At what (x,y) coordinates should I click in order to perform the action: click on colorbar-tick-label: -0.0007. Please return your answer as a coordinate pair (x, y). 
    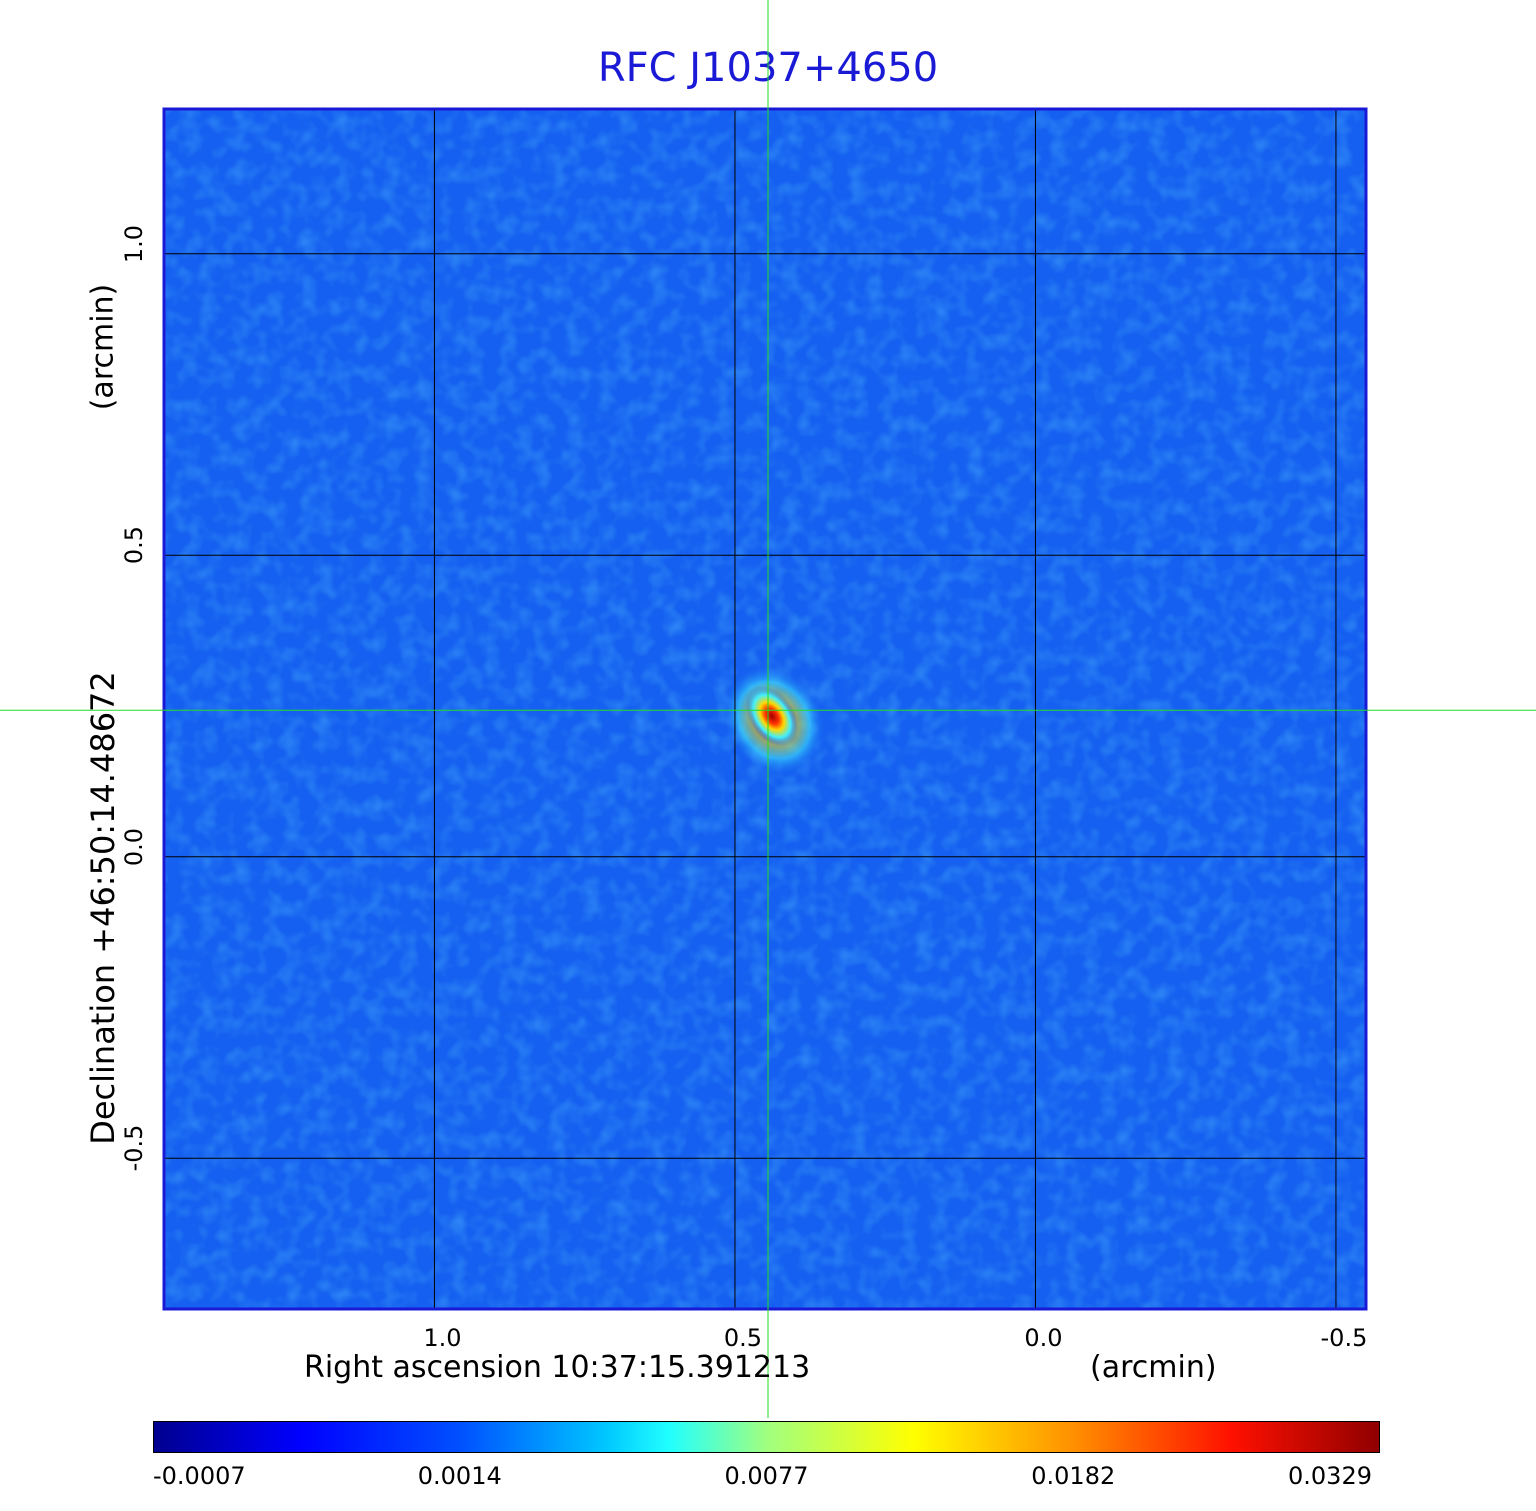
    Looking at the image, I should click on (199, 1476).